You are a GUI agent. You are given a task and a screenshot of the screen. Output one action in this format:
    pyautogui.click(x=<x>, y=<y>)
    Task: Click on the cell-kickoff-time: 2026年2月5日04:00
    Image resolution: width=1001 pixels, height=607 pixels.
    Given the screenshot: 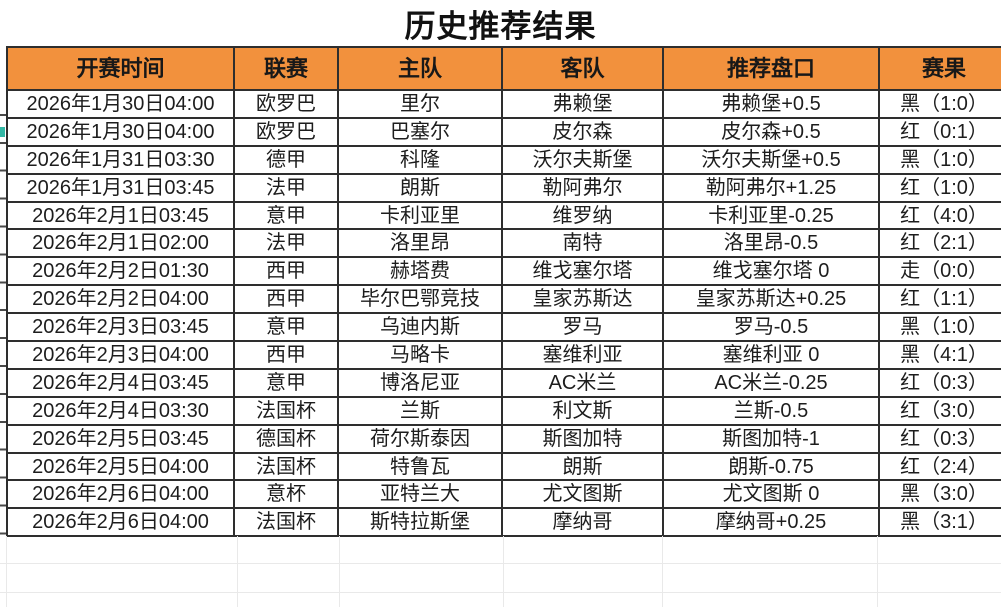 What is the action you would take?
    pyautogui.click(x=120, y=466)
    